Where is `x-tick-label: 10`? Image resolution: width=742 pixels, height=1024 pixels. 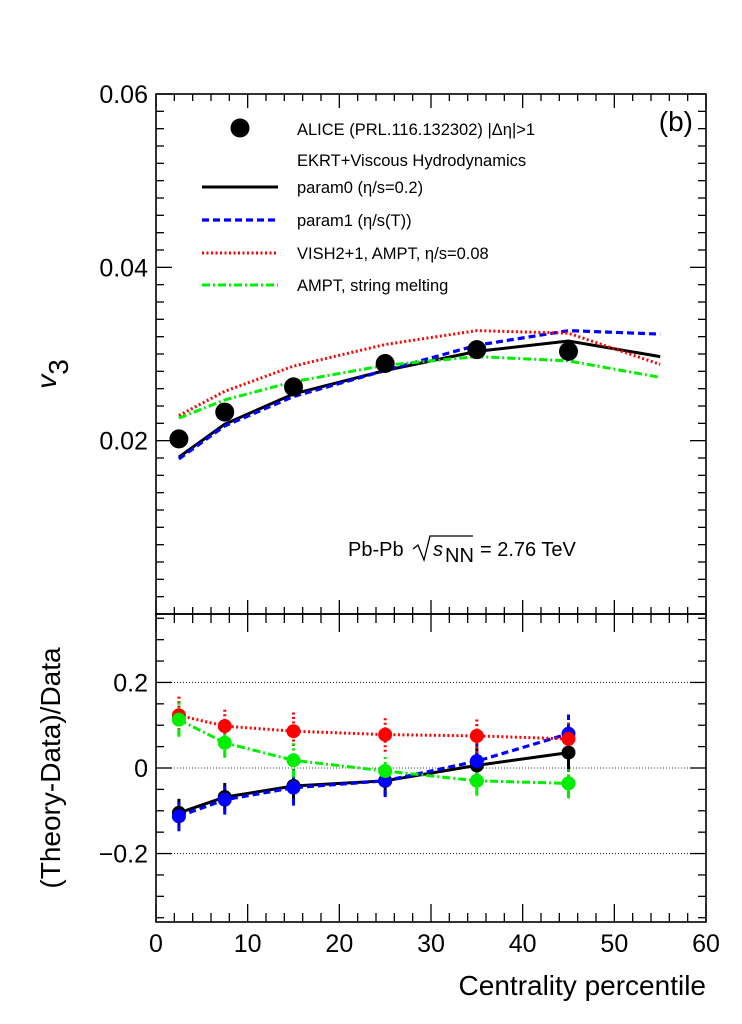
x-tick-label: 10 is located at coordinates (248, 944).